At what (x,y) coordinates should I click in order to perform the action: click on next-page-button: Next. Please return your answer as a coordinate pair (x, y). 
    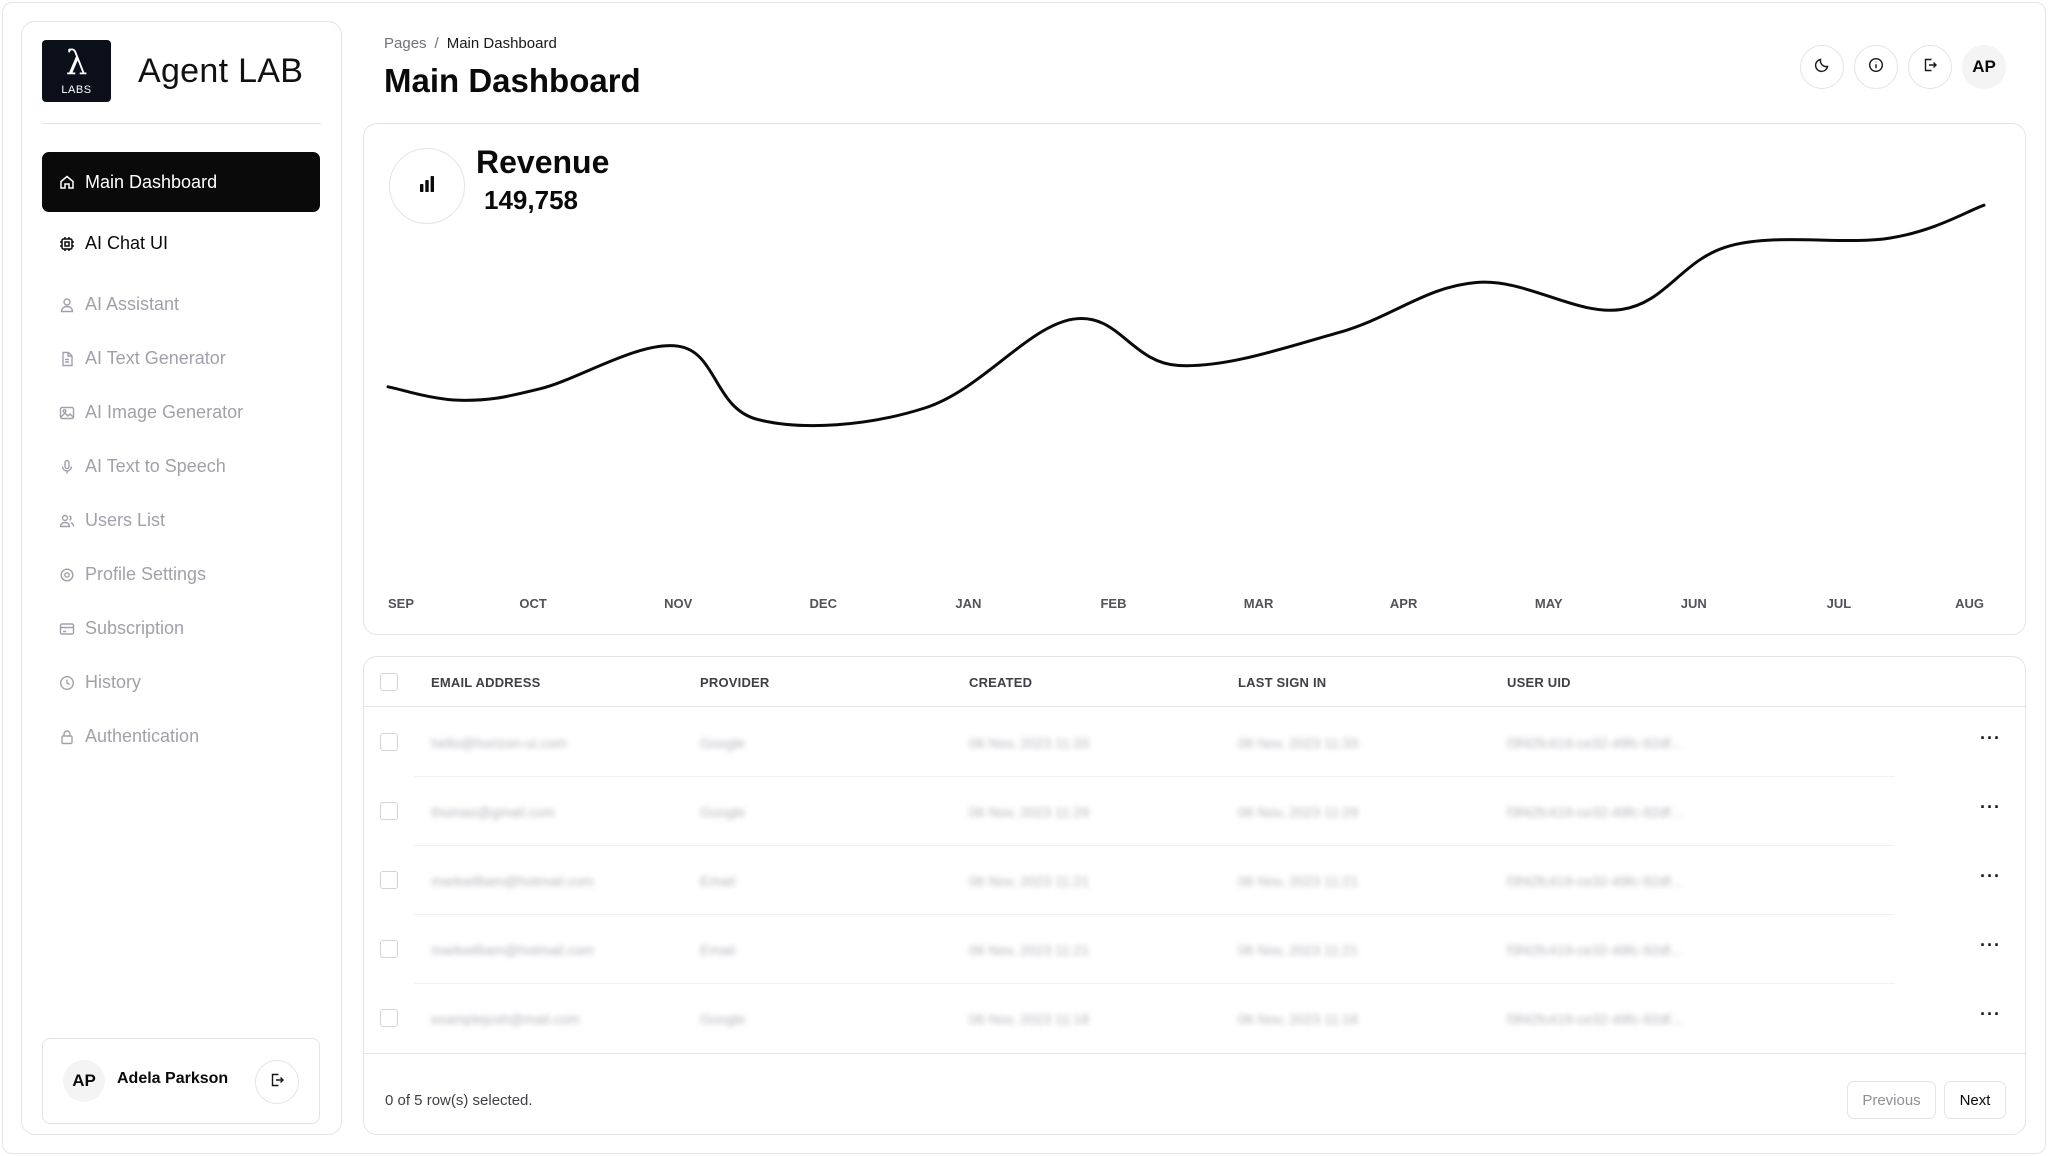
    Looking at the image, I should click on (1975, 1100).